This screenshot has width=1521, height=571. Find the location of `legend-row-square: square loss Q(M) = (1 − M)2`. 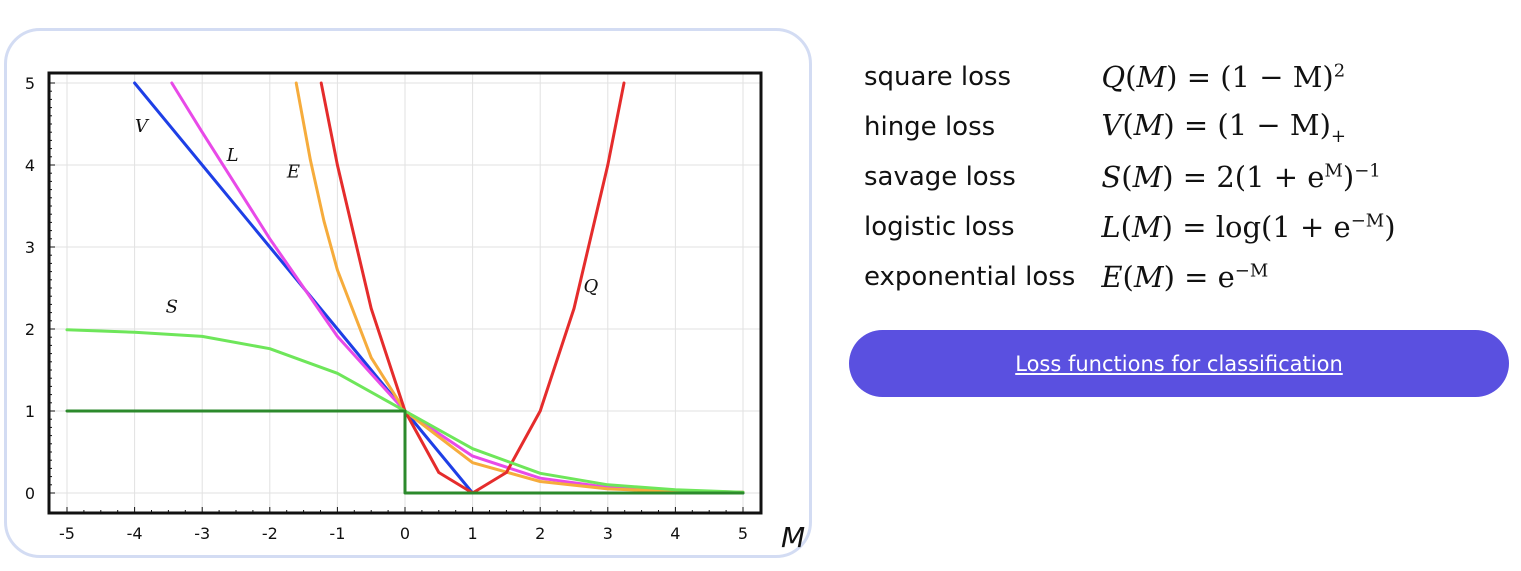

legend-row-square: square loss Q(M) = (1 − M)2 is located at coordinates (1130, 77).